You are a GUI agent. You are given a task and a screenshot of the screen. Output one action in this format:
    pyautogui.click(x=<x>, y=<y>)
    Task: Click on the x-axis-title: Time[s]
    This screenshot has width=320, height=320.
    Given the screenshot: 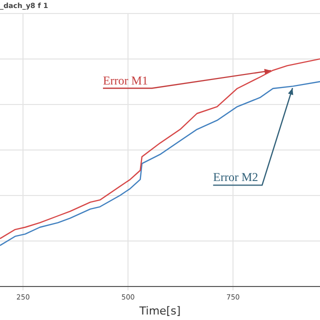 What is the action you would take?
    pyautogui.click(x=159, y=311)
    